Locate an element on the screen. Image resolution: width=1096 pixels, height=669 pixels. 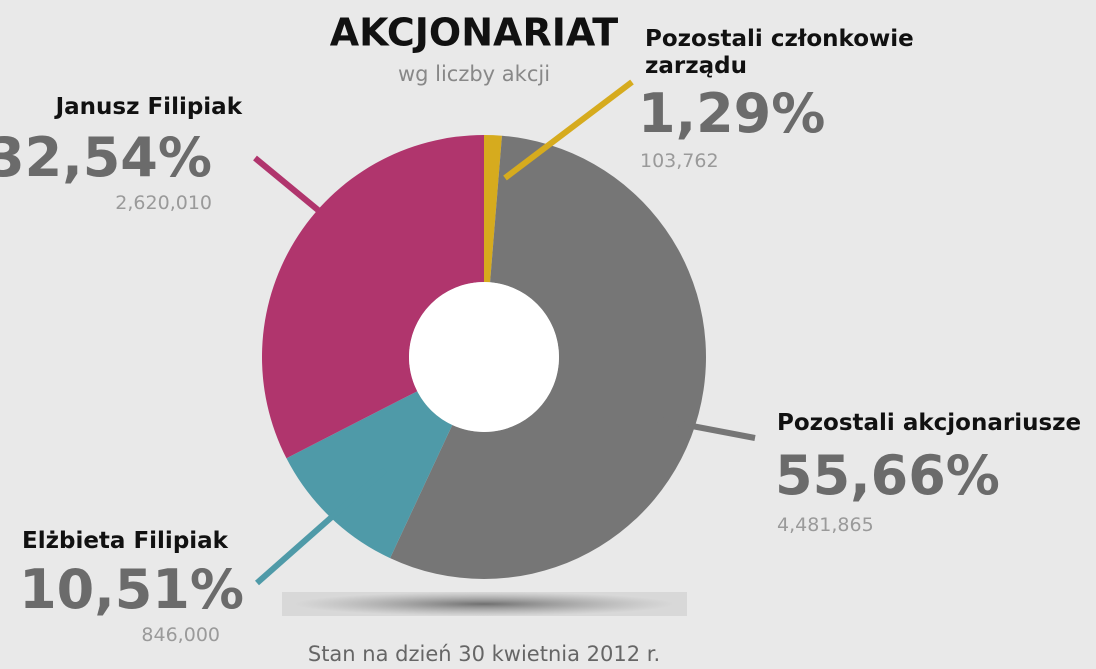
value-label: 55,66% is located at coordinates (887, 475).